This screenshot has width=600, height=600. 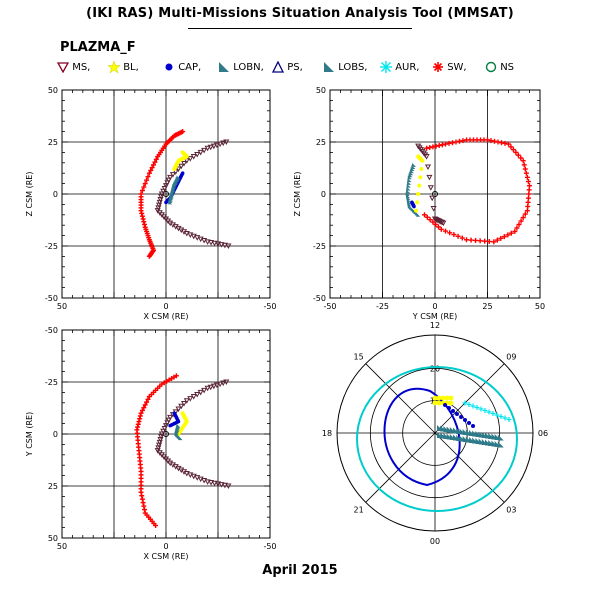 I want to click on y-axis-label: Z CSM (RE), so click(x=297, y=194).